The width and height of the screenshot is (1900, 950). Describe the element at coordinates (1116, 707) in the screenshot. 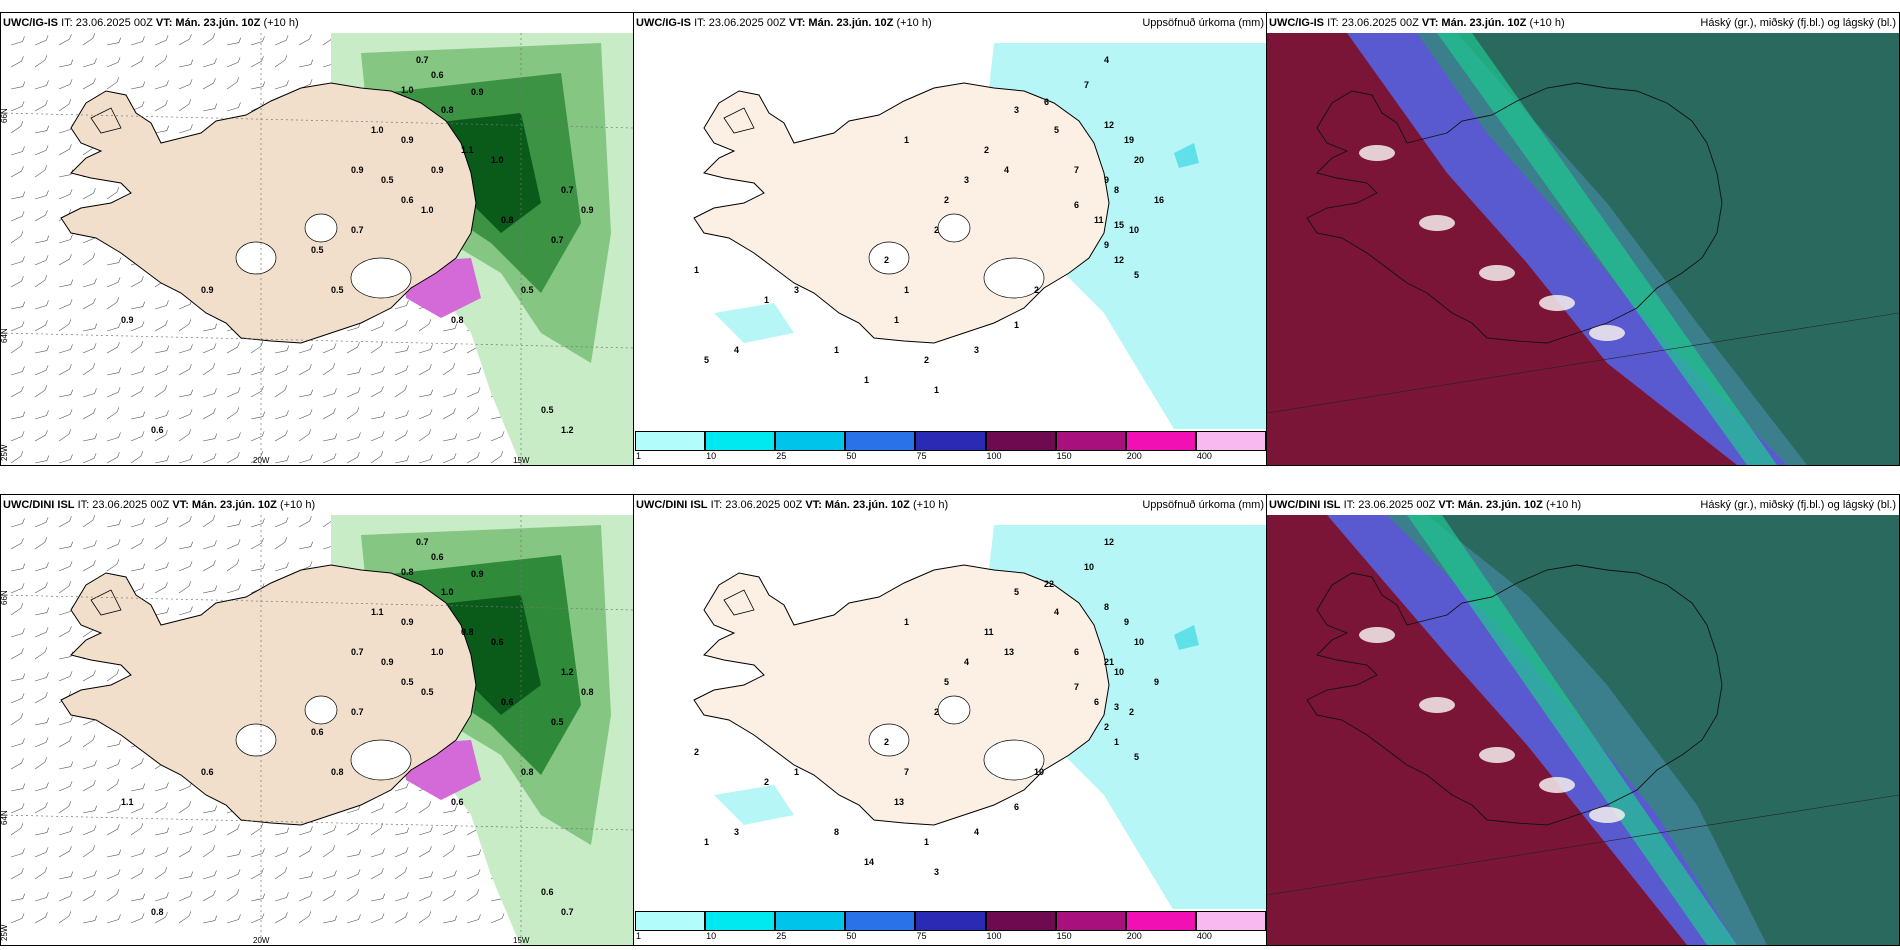

I see `precip-value-label: 3` at that location.